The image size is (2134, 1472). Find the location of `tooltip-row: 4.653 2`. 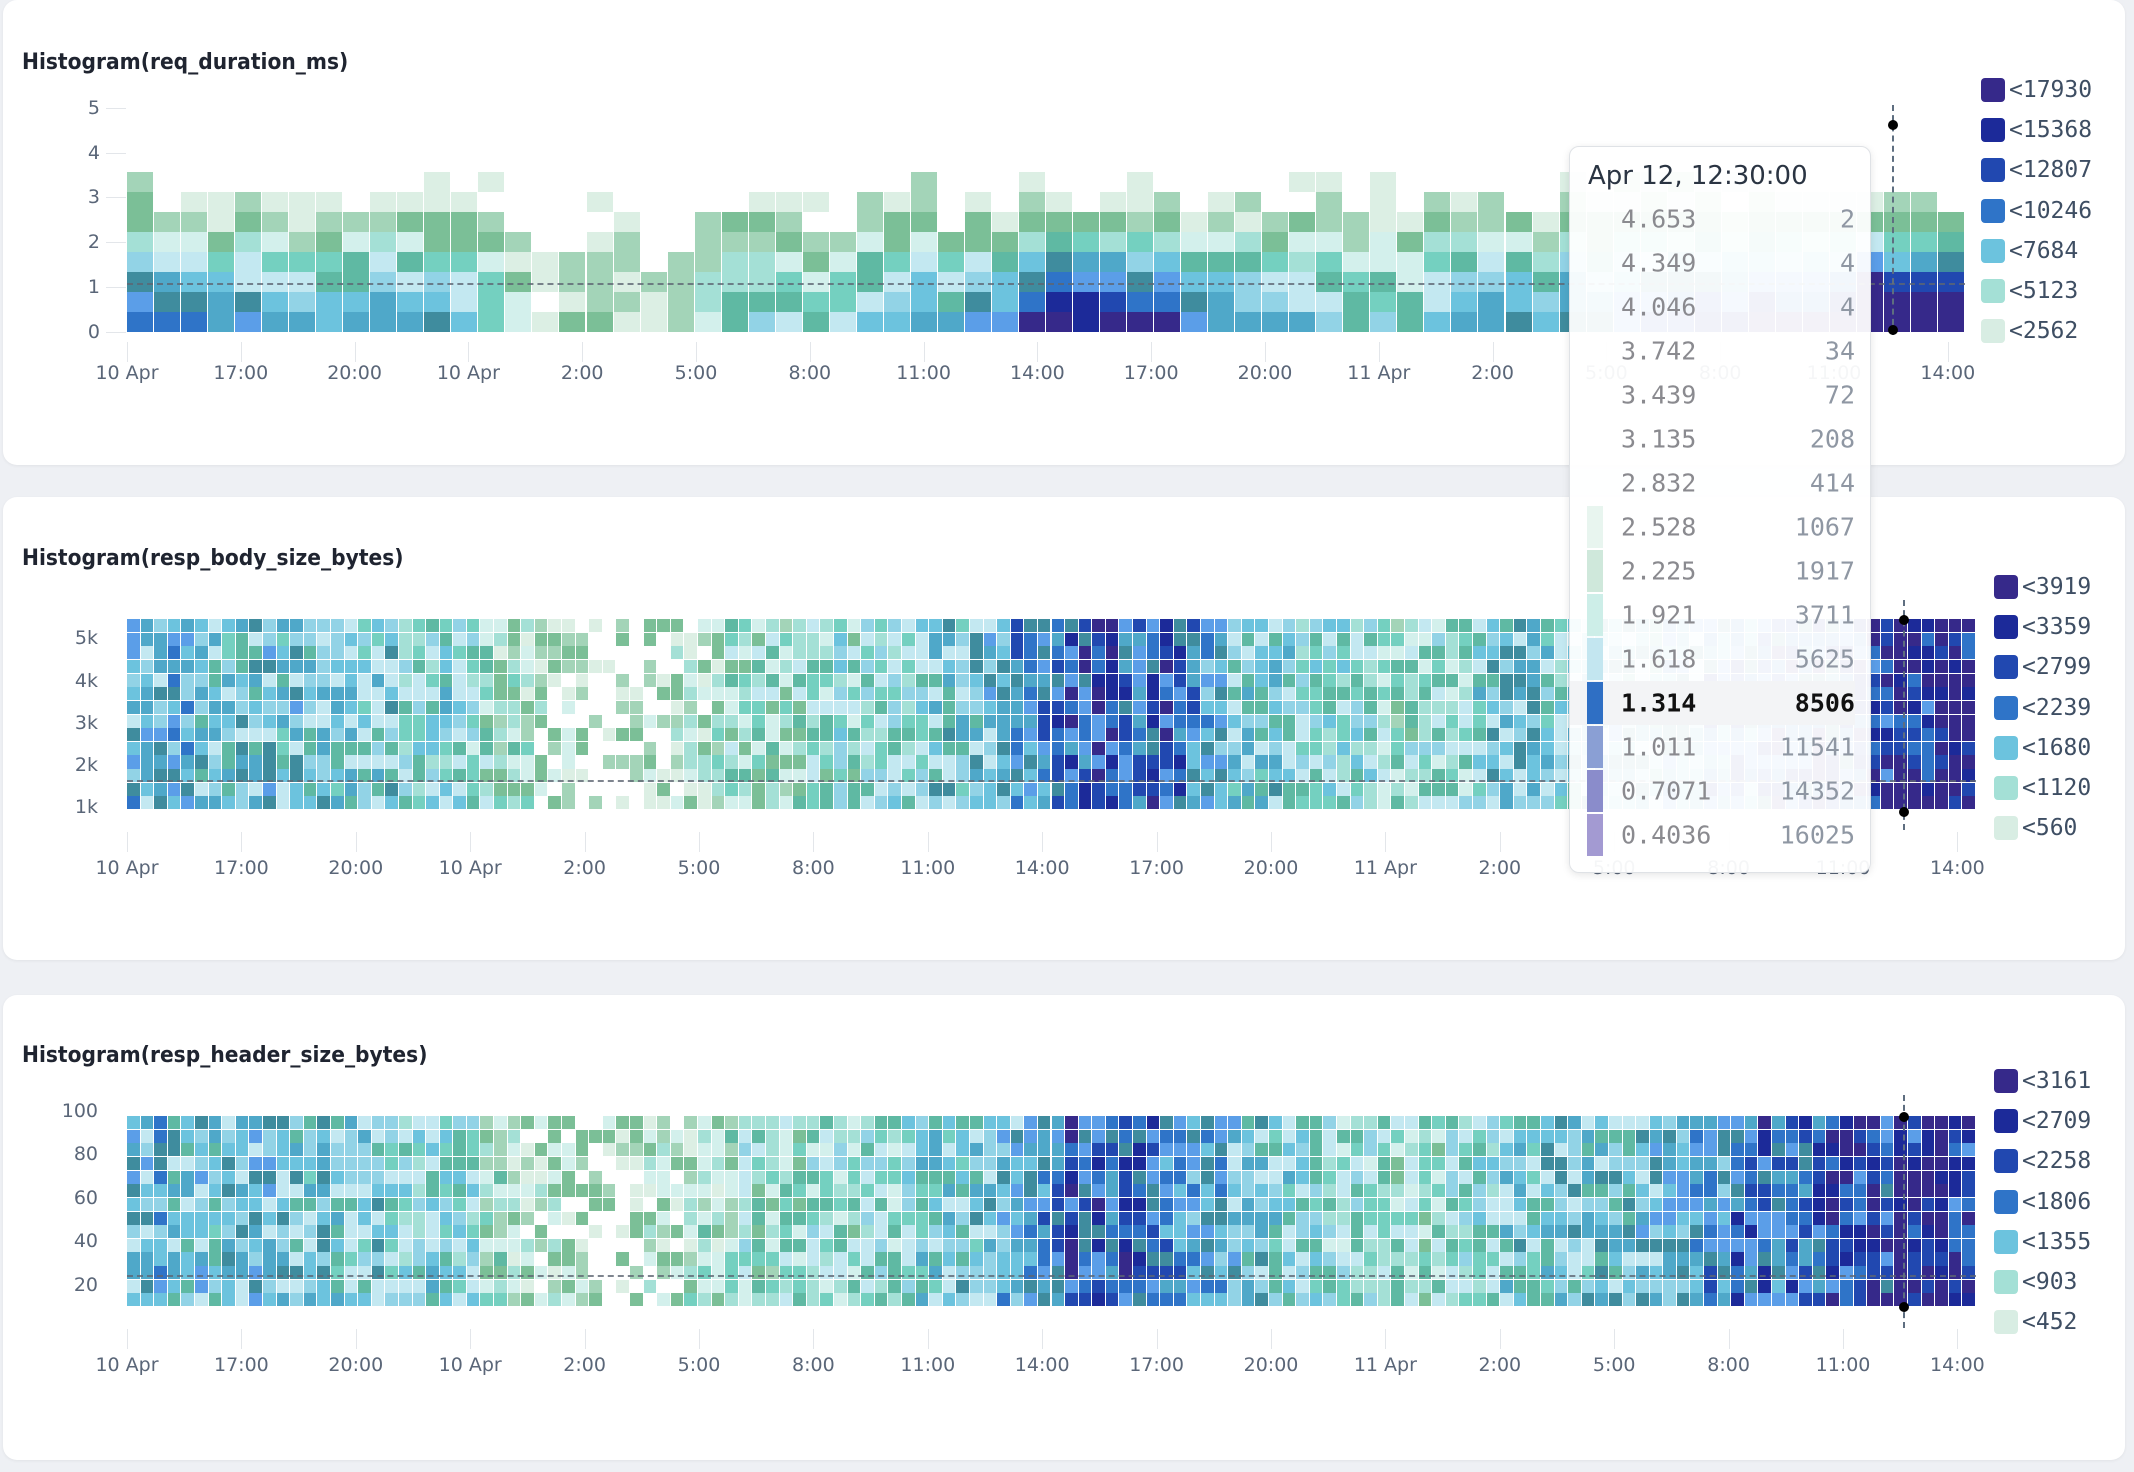

tooltip-row: 4.653 2 is located at coordinates (1712, 219).